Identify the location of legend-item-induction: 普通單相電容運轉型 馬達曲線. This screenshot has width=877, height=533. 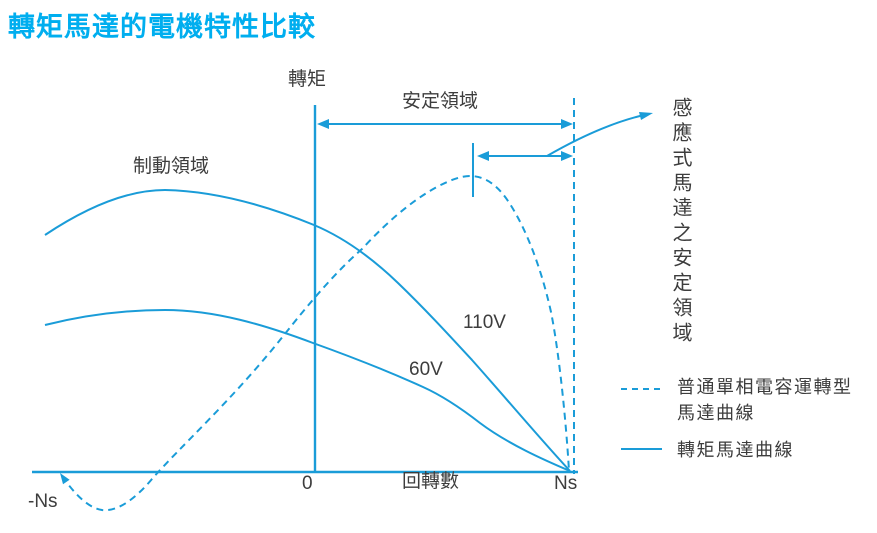
(765, 400).